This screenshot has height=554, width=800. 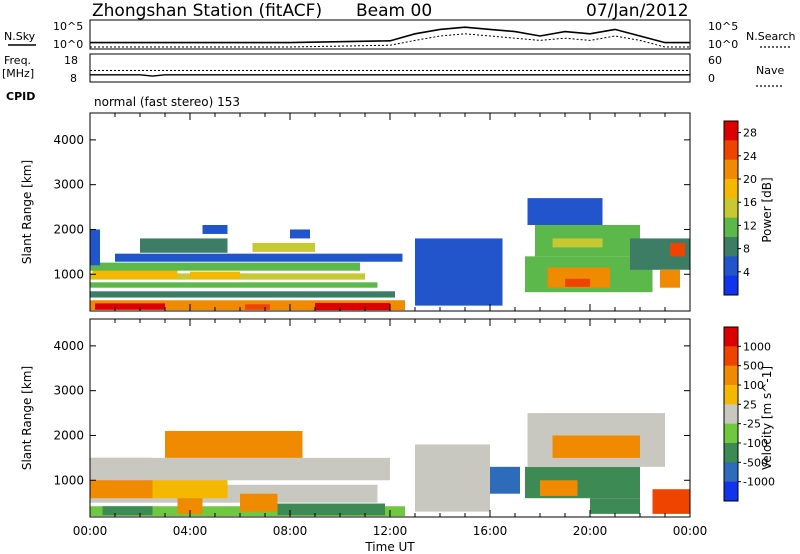 I want to click on velocity-colorbar: 1000 500 100 25 -25 -100 -500 -1000, so click(x=749, y=414).